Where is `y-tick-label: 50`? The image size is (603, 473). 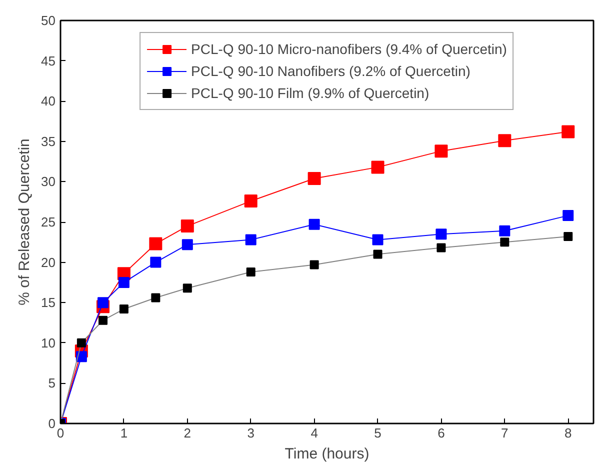
y-tick-label: 50 is located at coordinates (48, 20).